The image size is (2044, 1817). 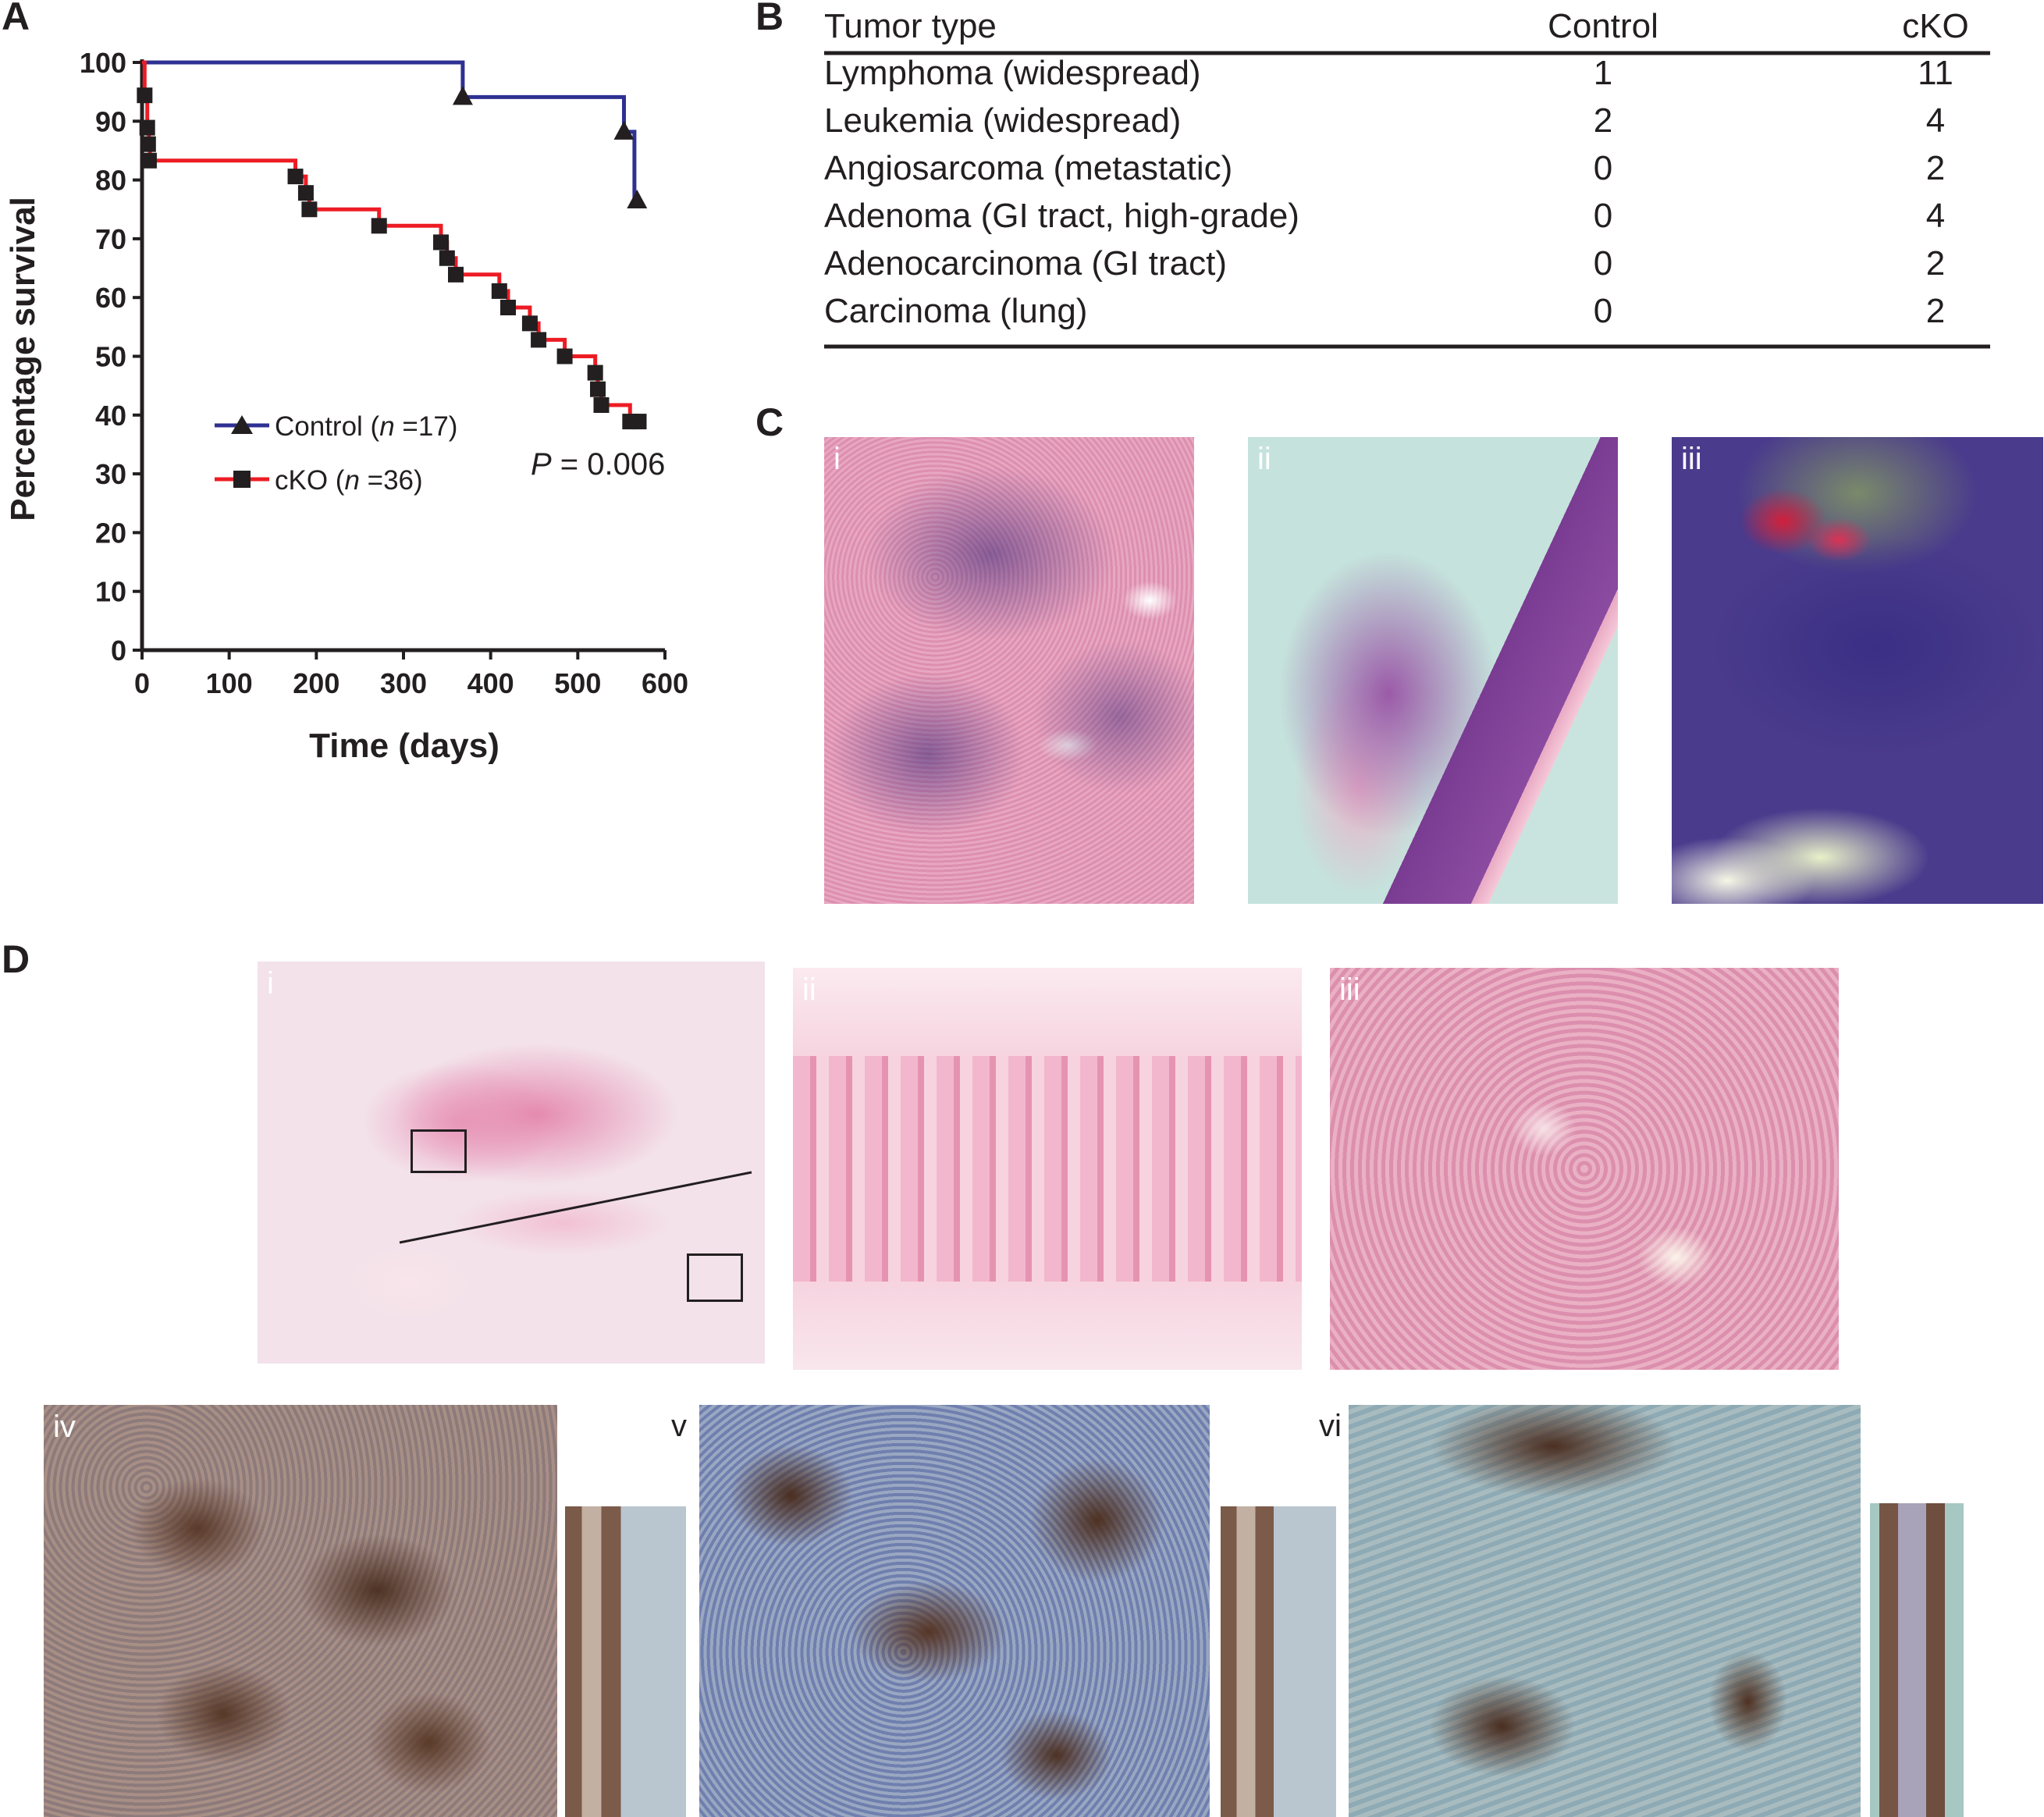 I want to click on y-tick-label: 50, so click(x=110, y=357).